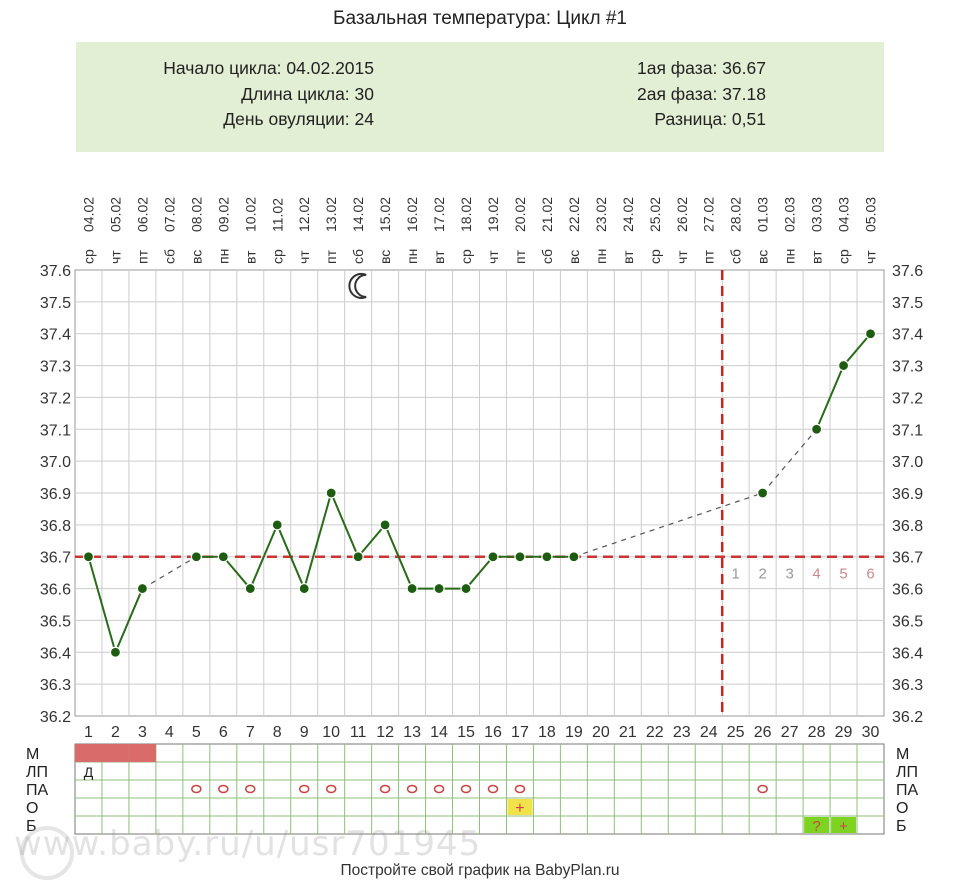 The height and width of the screenshot is (896, 960). I want to click on b-mark-cell, so click(817, 825).